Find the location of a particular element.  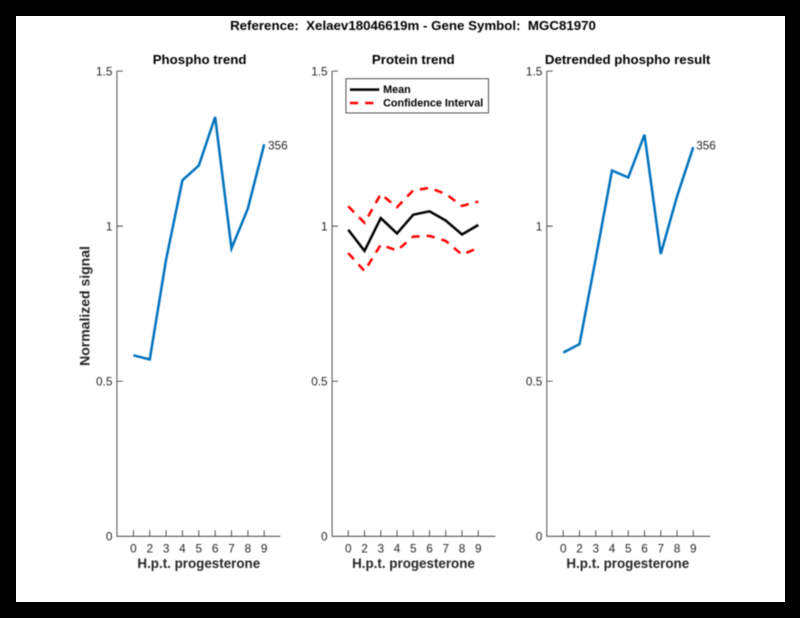

svg-text: Protein trend is located at coordinates (413, 59).